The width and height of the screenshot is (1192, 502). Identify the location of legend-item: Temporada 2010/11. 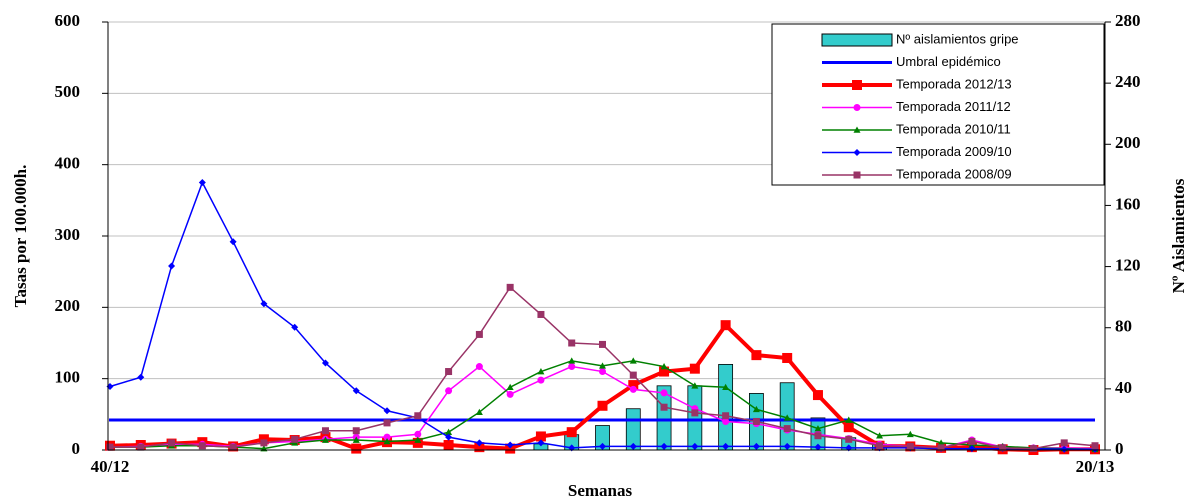
(916, 128).